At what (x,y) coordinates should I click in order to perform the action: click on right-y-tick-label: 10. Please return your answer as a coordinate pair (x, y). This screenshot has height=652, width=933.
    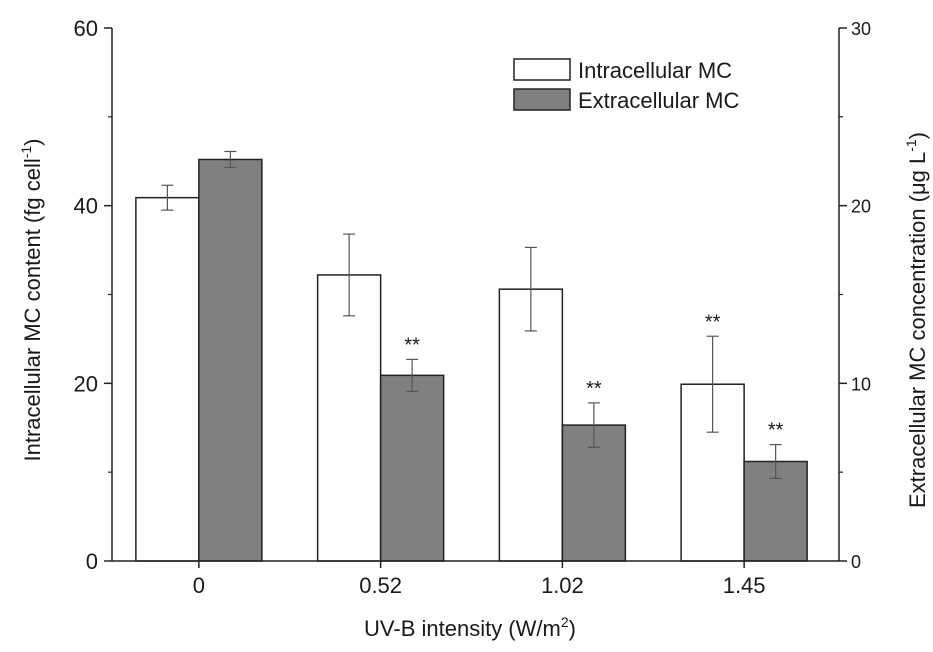
    Looking at the image, I should click on (861, 384).